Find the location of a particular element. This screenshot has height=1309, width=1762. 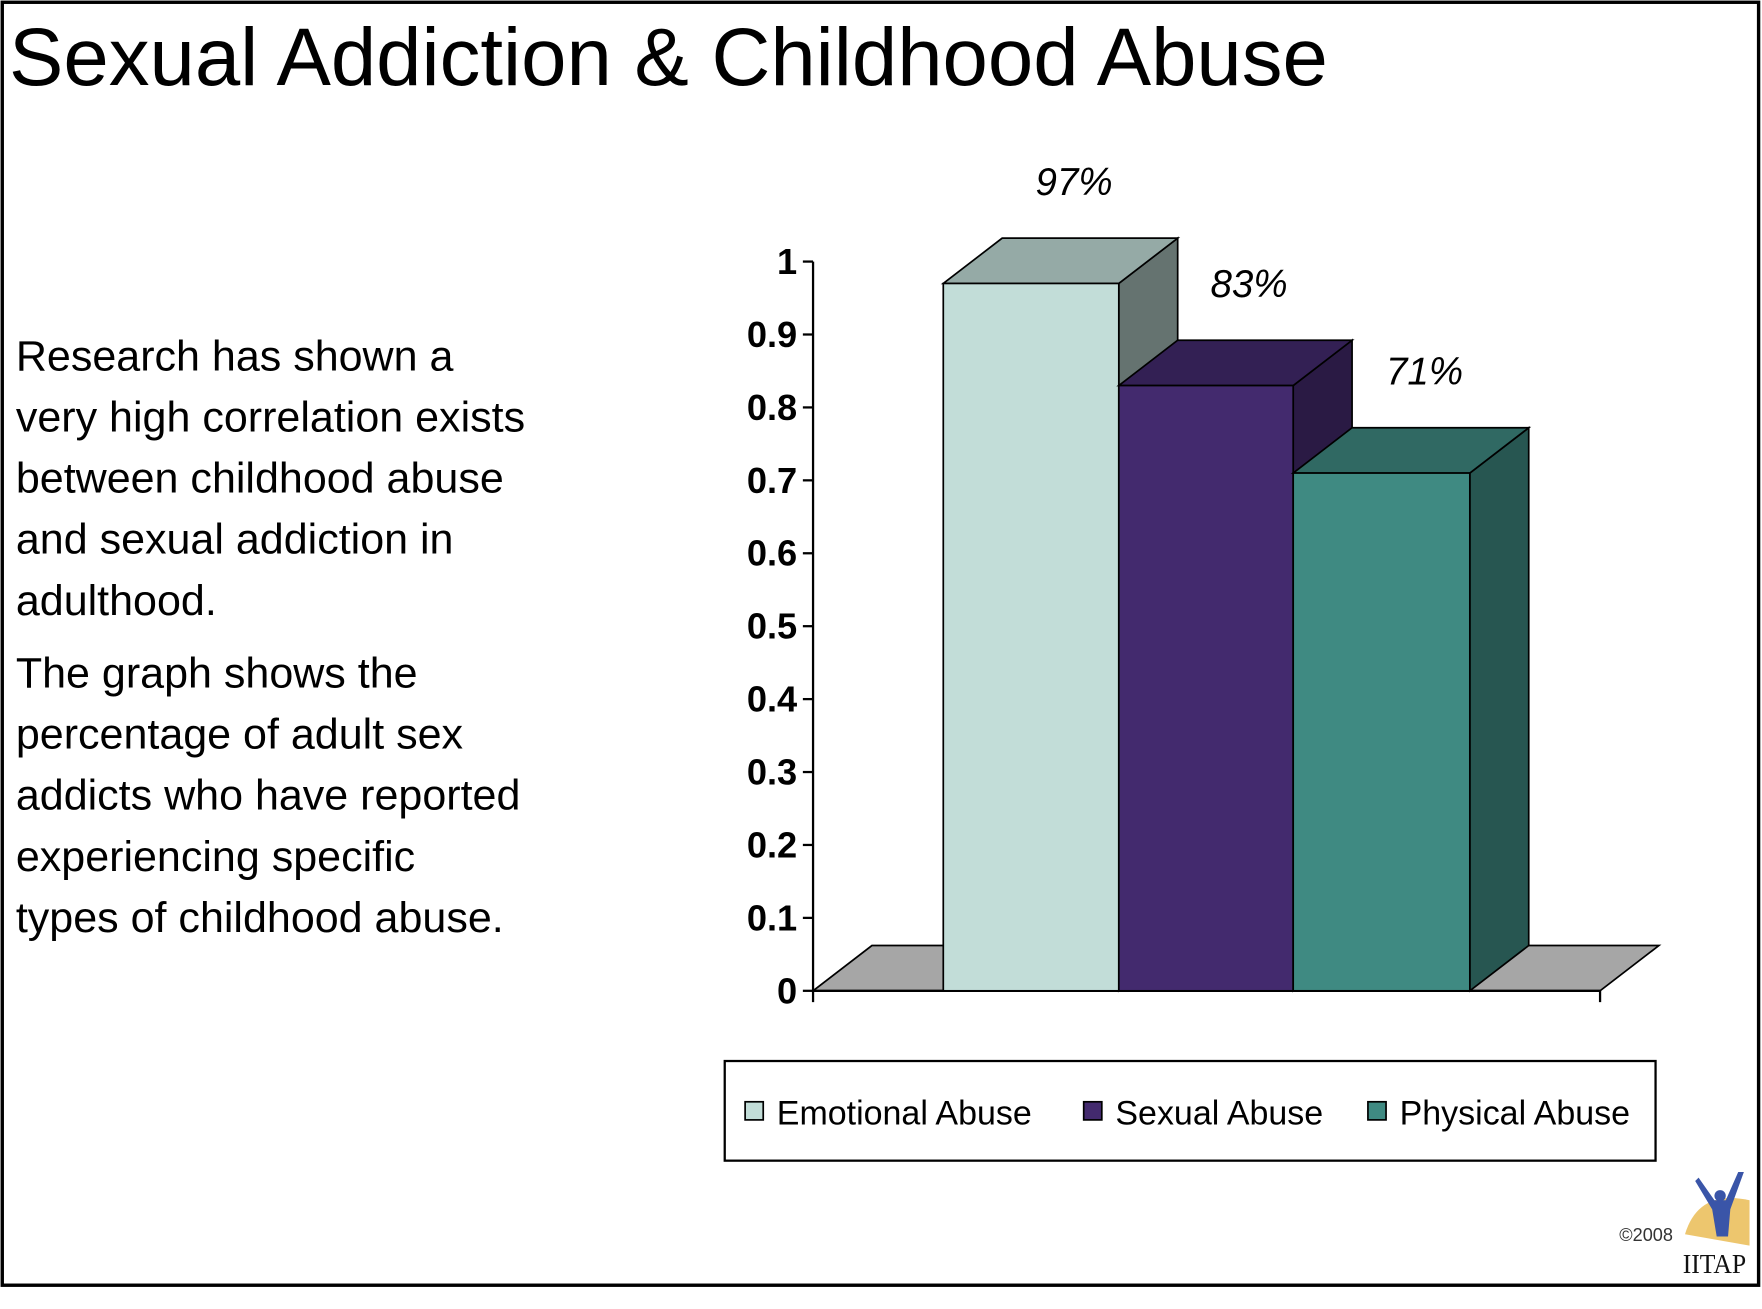

body-text-line: experiencing specific is located at coordinates (215, 857).